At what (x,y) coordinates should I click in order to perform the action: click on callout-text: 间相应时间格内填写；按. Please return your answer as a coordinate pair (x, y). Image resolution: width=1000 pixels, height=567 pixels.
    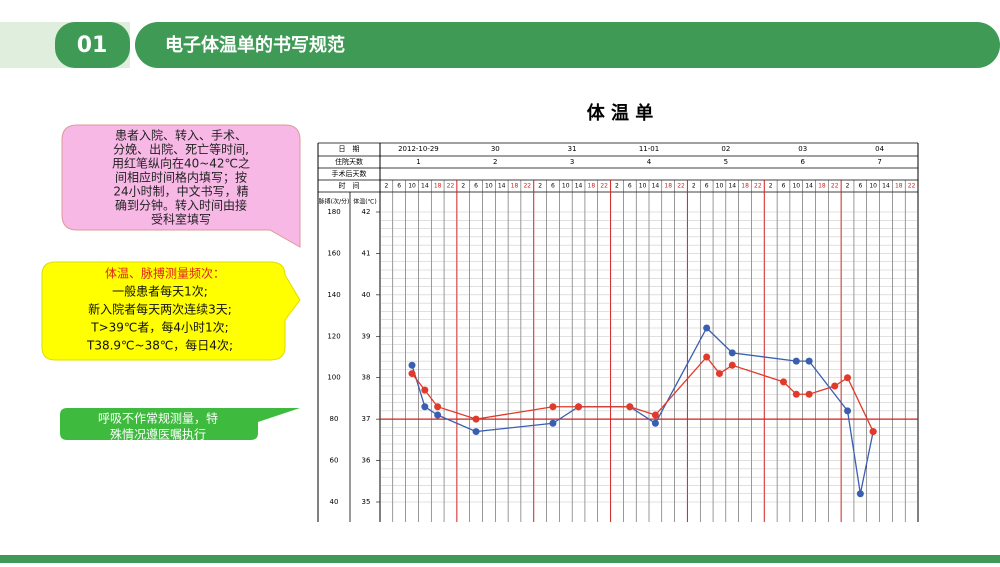
    Looking at the image, I should click on (181, 177).